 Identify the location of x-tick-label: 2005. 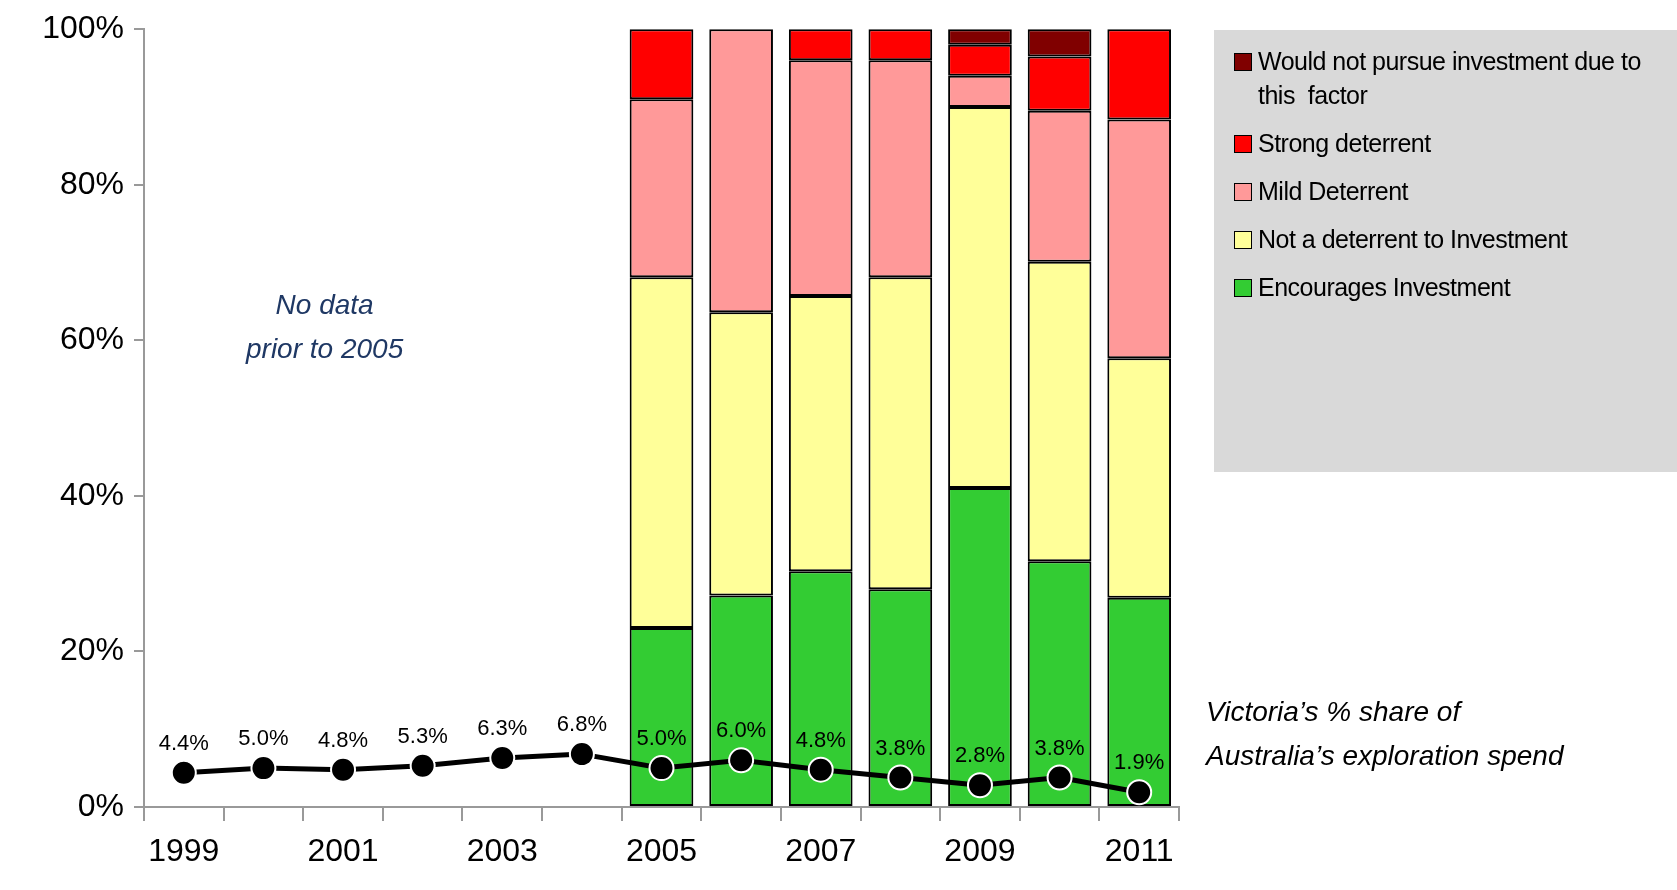
(661, 850).